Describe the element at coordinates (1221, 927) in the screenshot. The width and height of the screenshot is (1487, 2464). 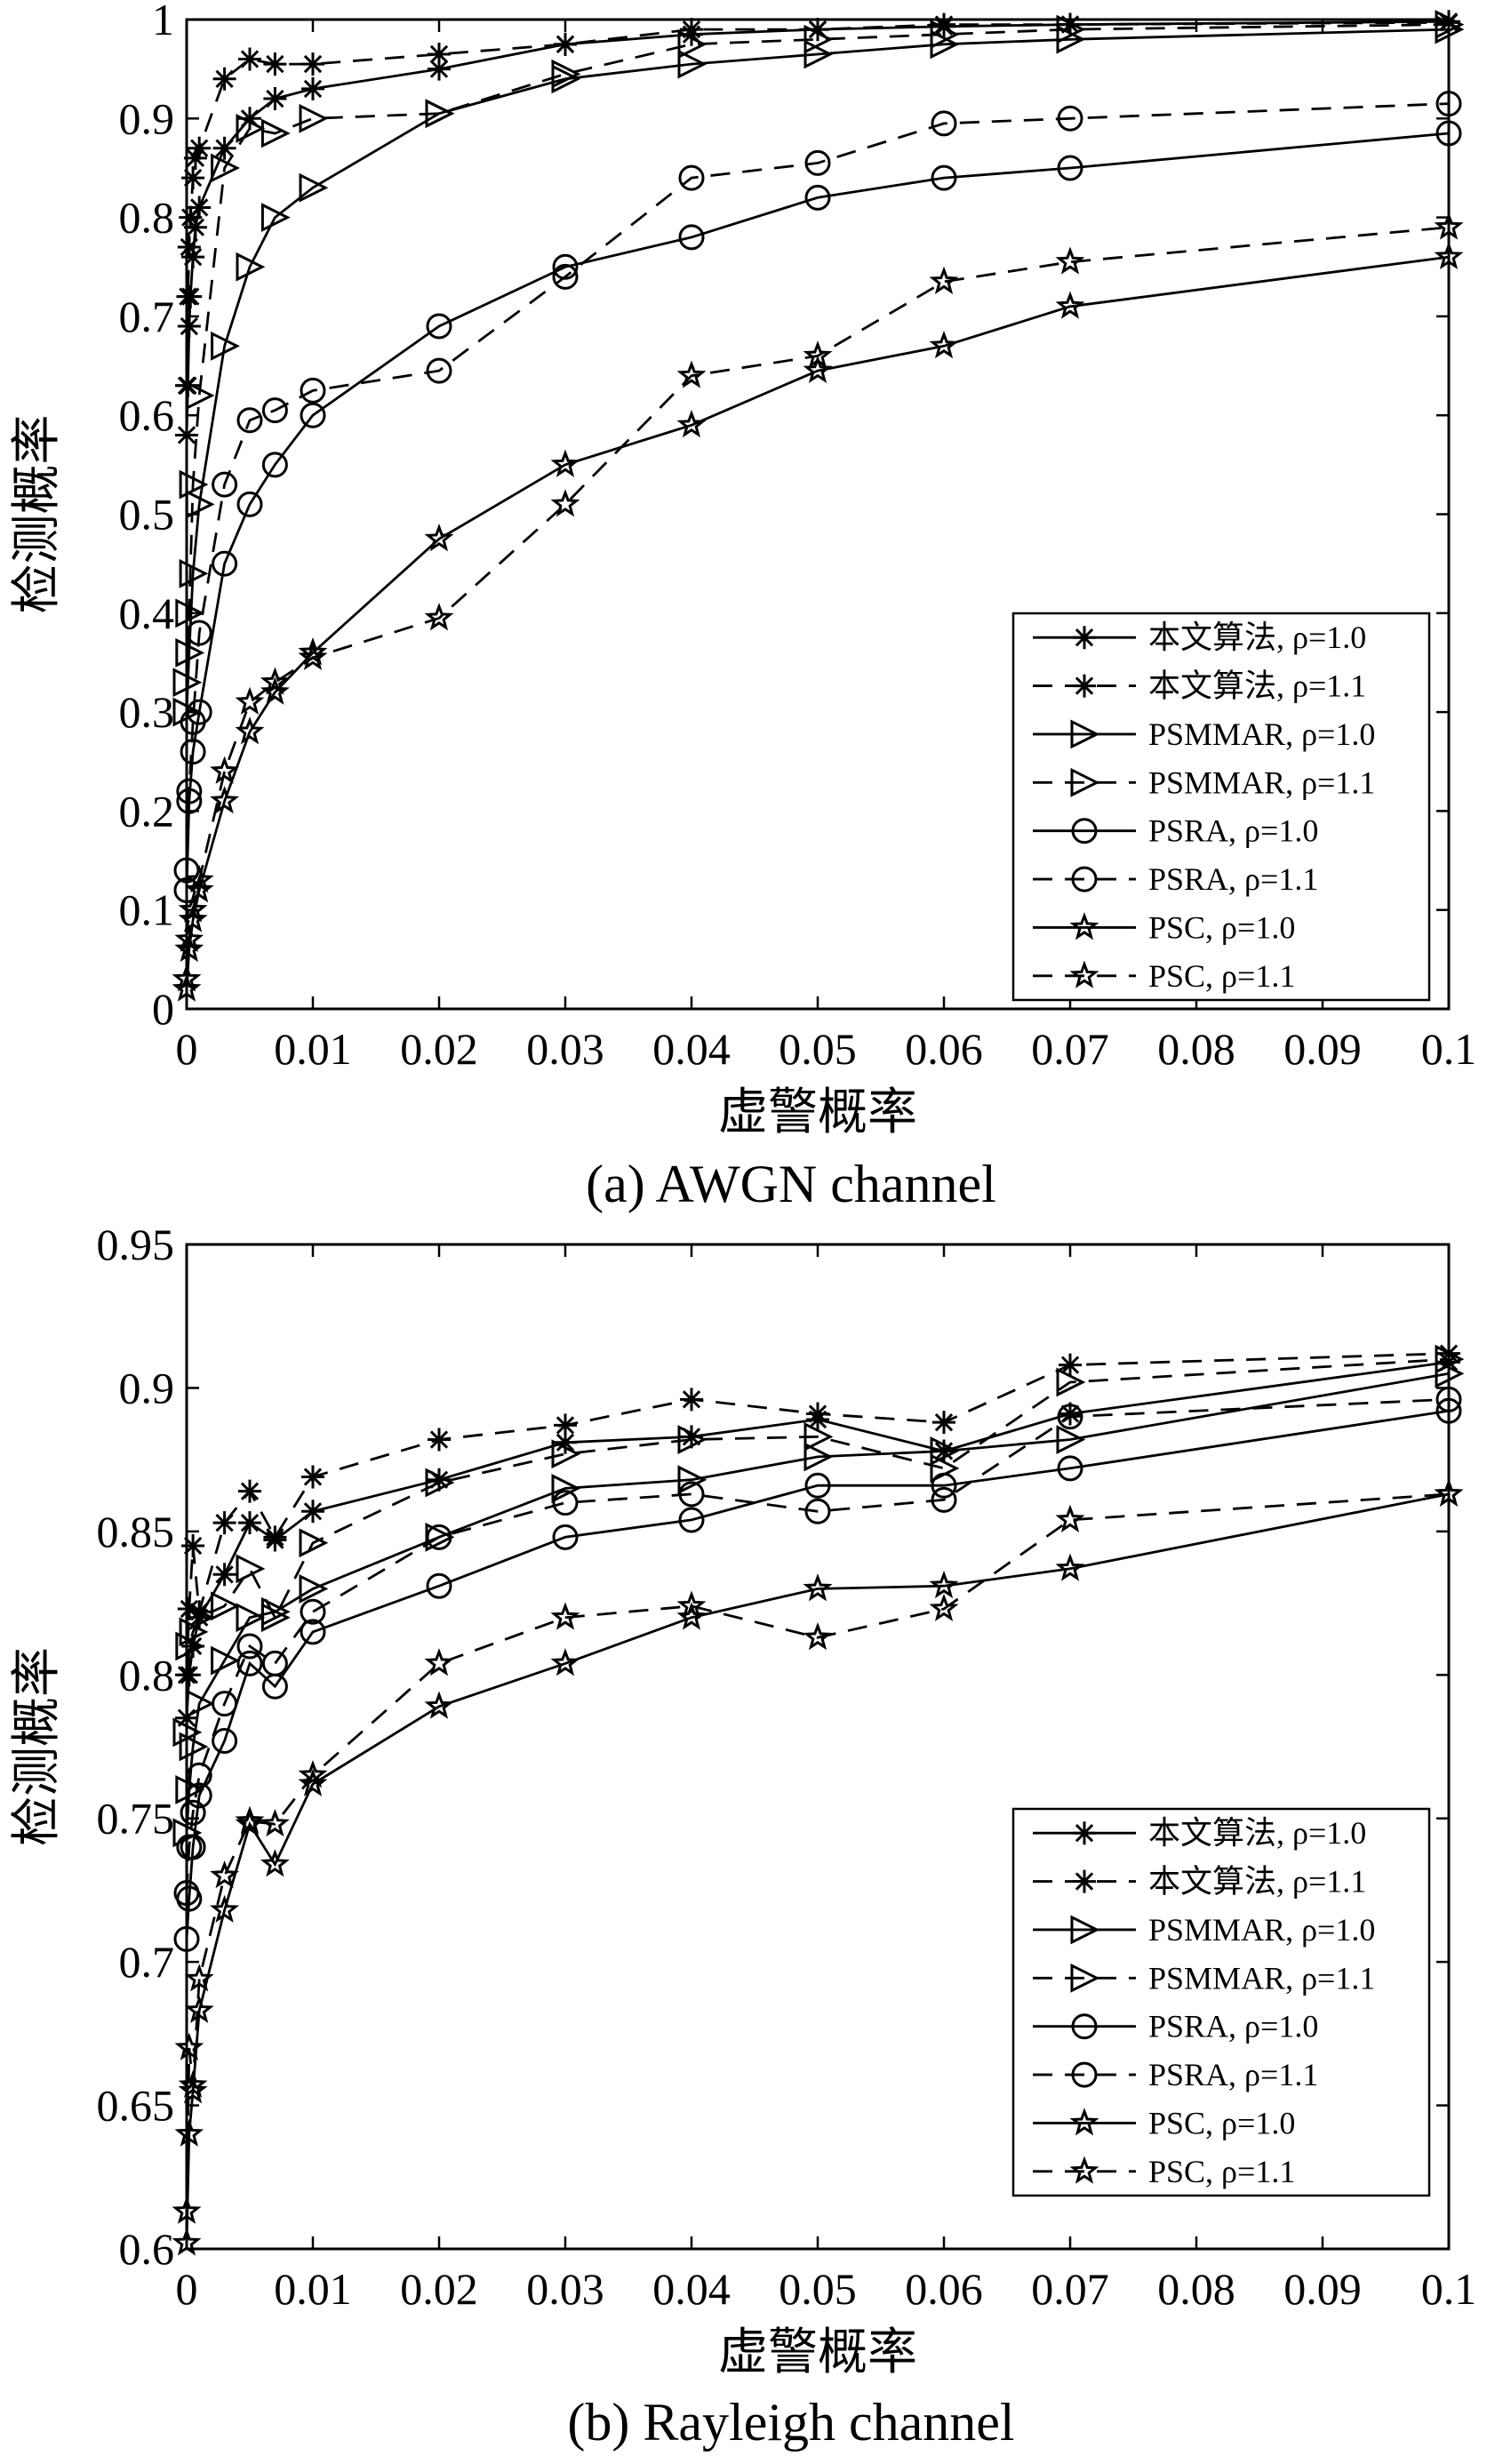
I see `legend-label: PSC, ρ=1.0` at that location.